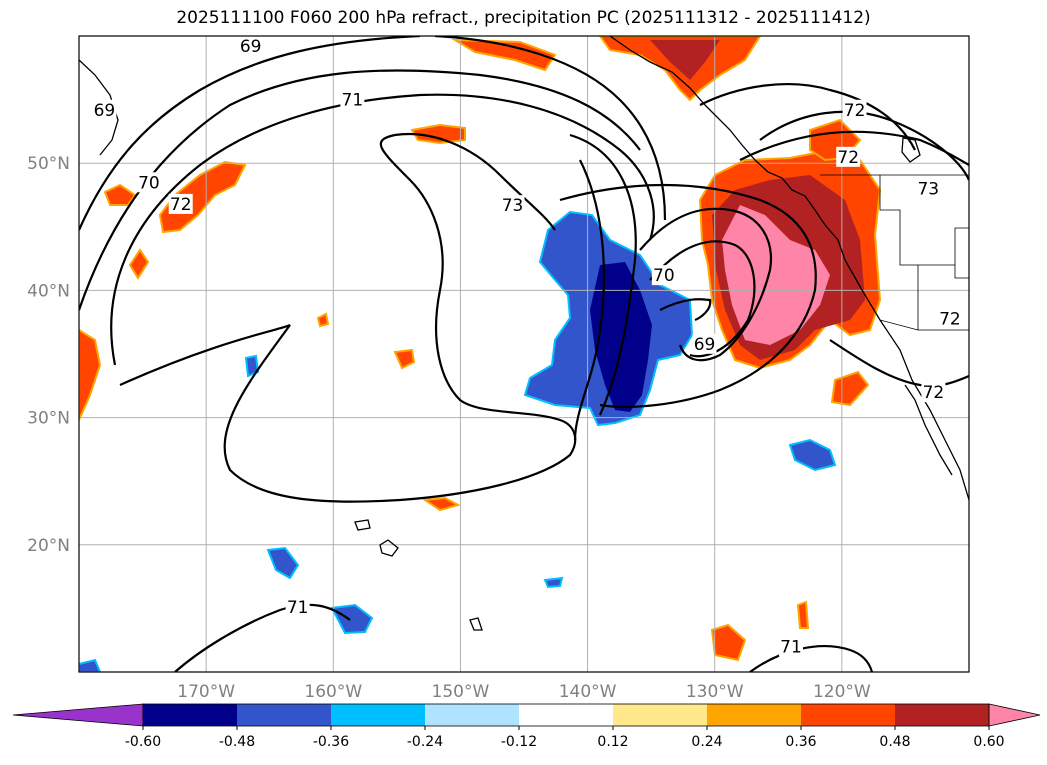  I want to click on colorbar-tick-label: -0.24, so click(425, 742).